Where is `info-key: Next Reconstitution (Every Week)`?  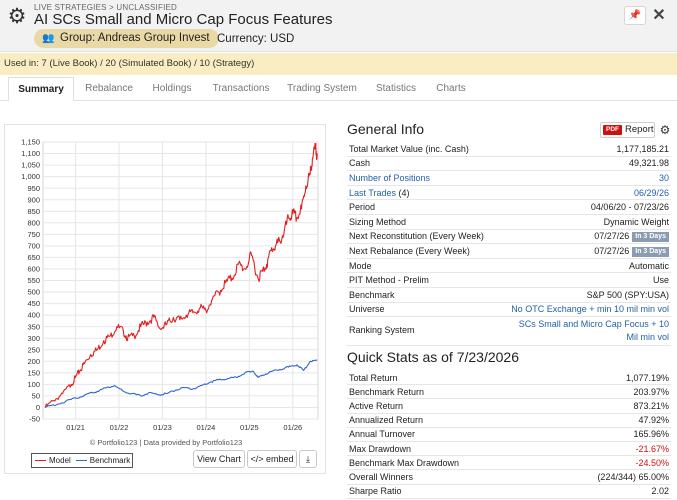
info-key: Next Reconstitution (Every Week) is located at coordinates (416, 236).